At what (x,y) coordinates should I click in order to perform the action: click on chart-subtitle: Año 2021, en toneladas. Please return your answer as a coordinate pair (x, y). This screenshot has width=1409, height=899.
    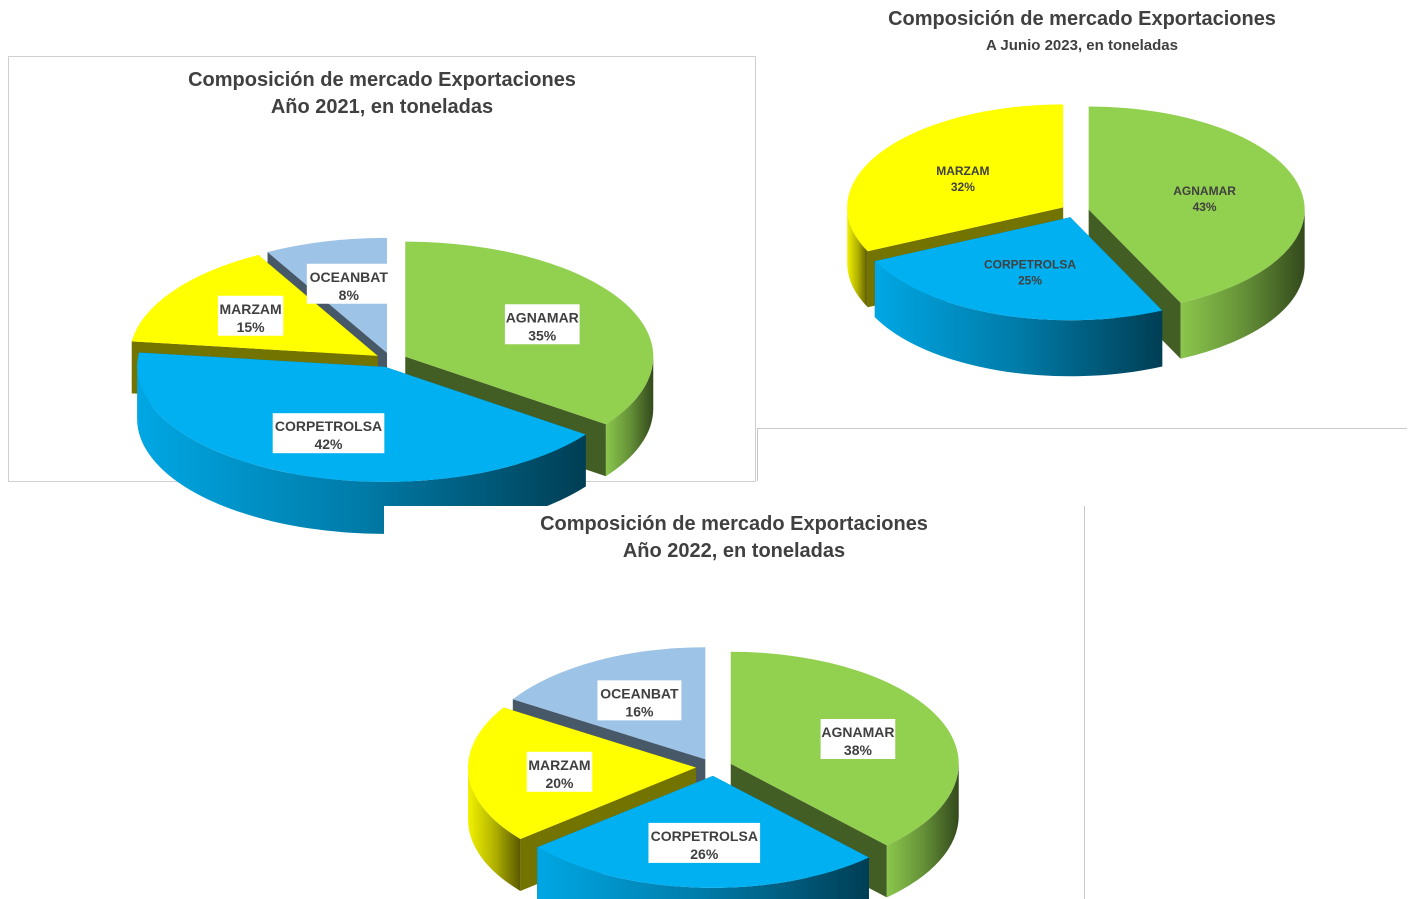
    Looking at the image, I should click on (382, 107).